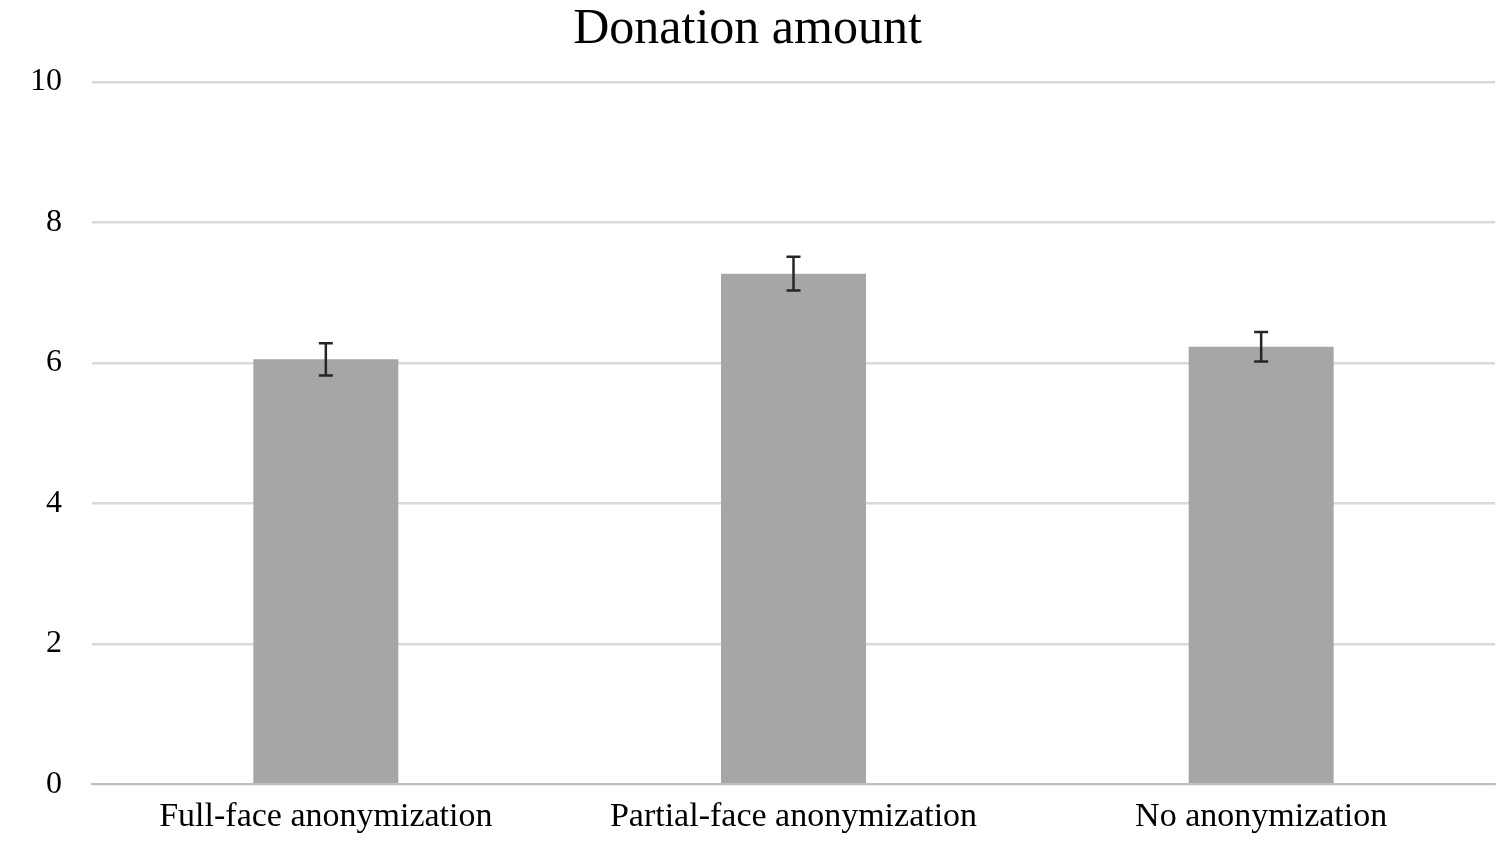 The width and height of the screenshot is (1500, 859). What do you see at coordinates (326, 814) in the screenshot?
I see `x-tick-label: Full-face anonymization` at bounding box center [326, 814].